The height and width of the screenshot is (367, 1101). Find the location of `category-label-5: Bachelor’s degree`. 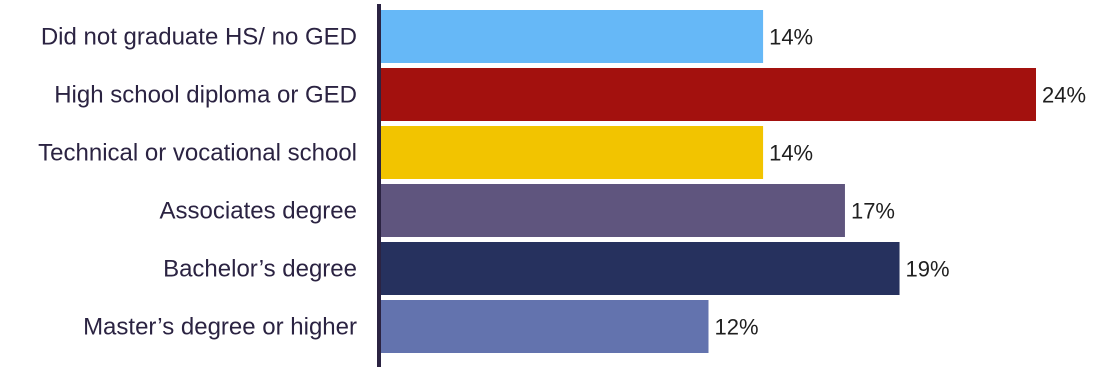

category-label-5: Bachelor’s degree is located at coordinates (260, 269).